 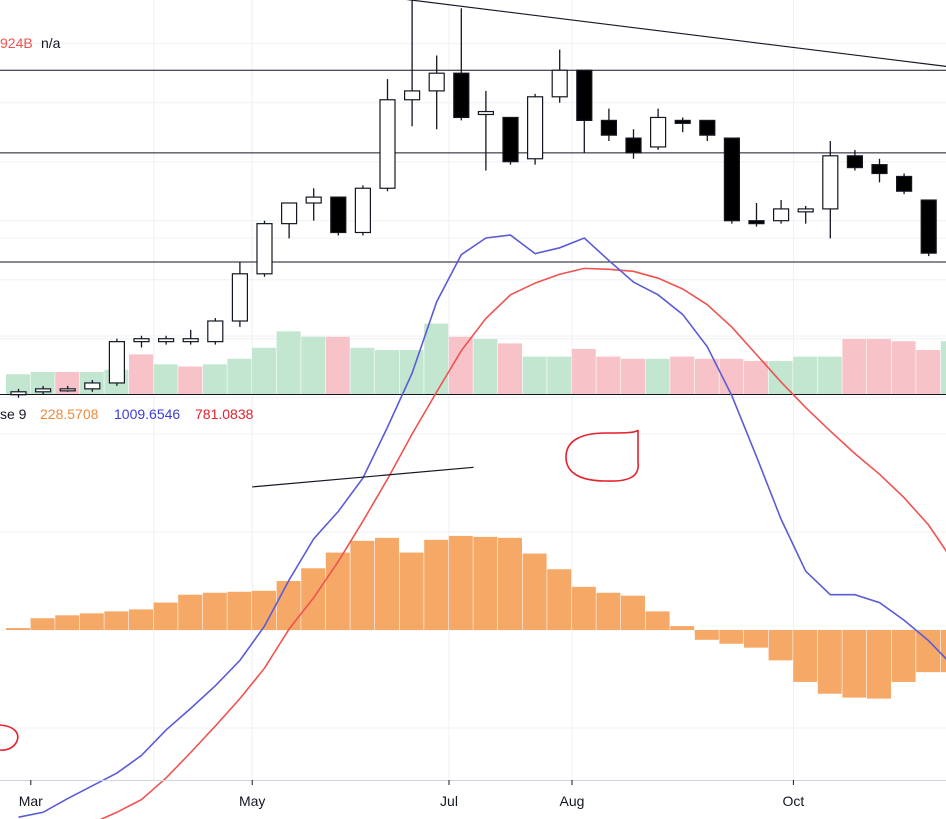 I want to click on macd-legend-signal: 781.0838, so click(x=224, y=414).